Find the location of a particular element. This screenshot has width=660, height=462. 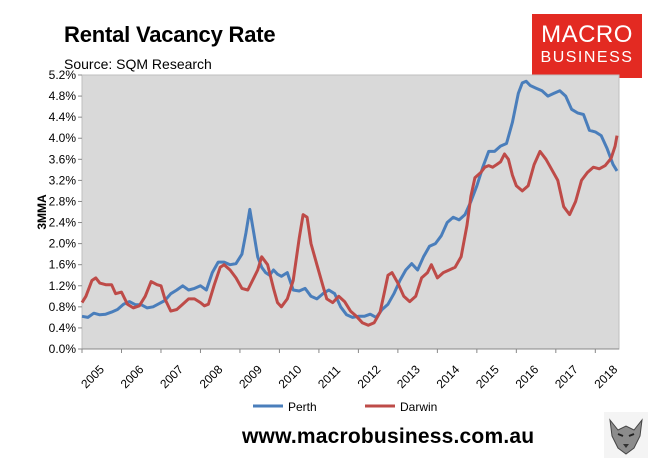

legend-label-darwin: Darwin is located at coordinates (418, 407).